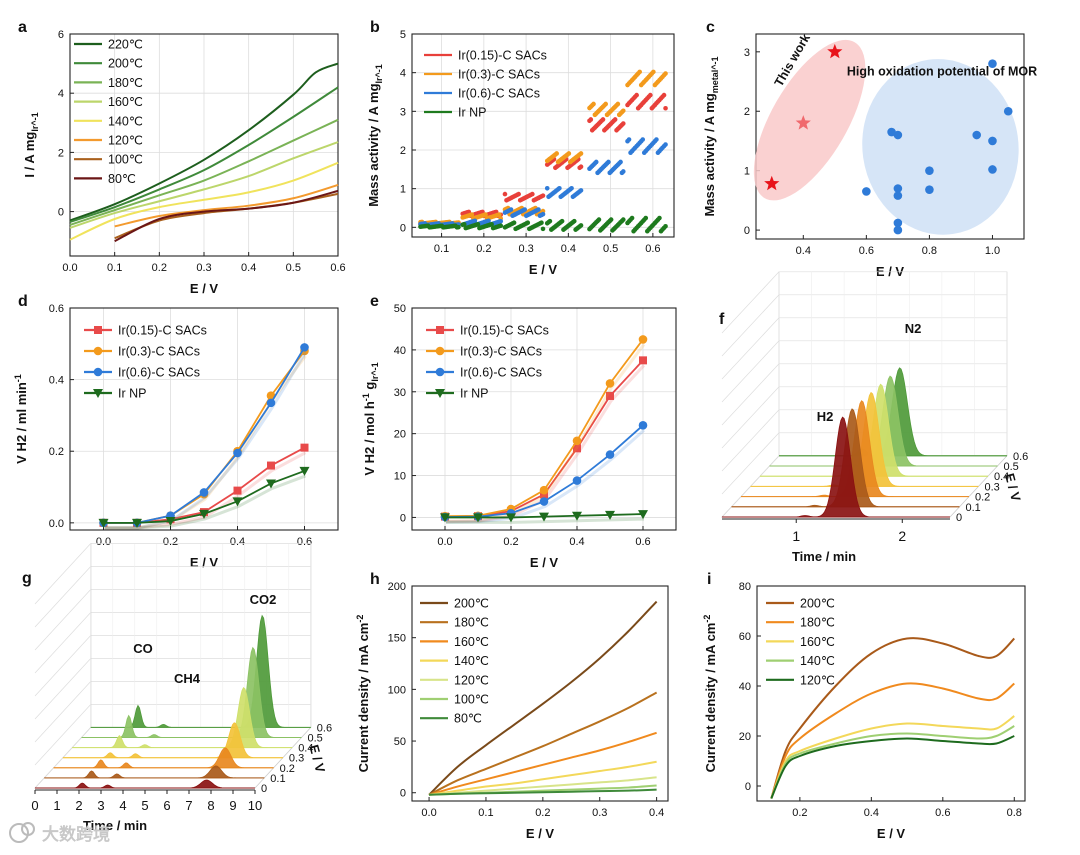  I want to click on axis-label-part: V H2 / ml min, so click(21, 423).